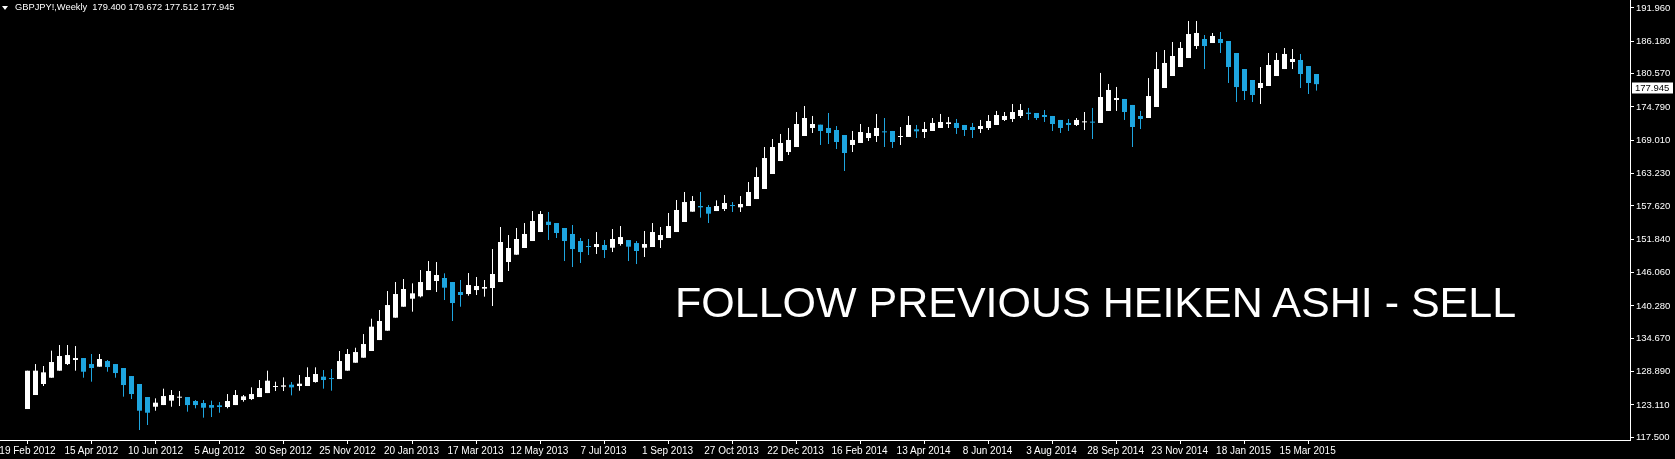 This screenshot has width=1675, height=459. What do you see at coordinates (923, 450) in the screenshot?
I see `x-tick-label: 13 Apr 2014` at bounding box center [923, 450].